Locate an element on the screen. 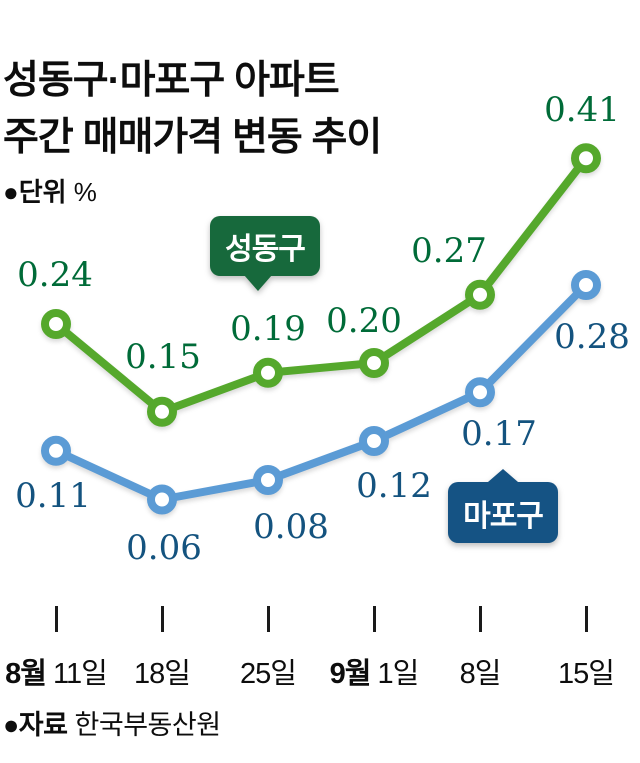 The image size is (640, 763). x-axis-label: 8월 11일 is located at coordinates (56, 671).